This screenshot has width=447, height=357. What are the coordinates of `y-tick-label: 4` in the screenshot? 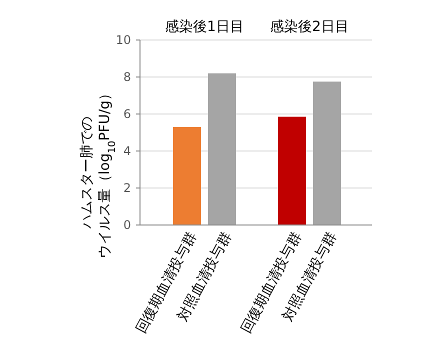 It's located at (127, 151).